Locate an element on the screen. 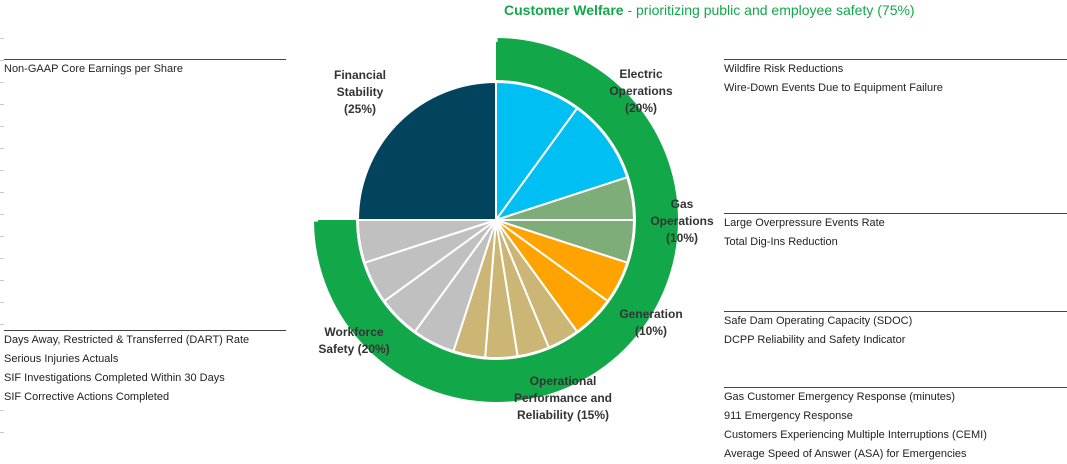  metric-item: Total Dig-Ins Reduction is located at coordinates (781, 242).